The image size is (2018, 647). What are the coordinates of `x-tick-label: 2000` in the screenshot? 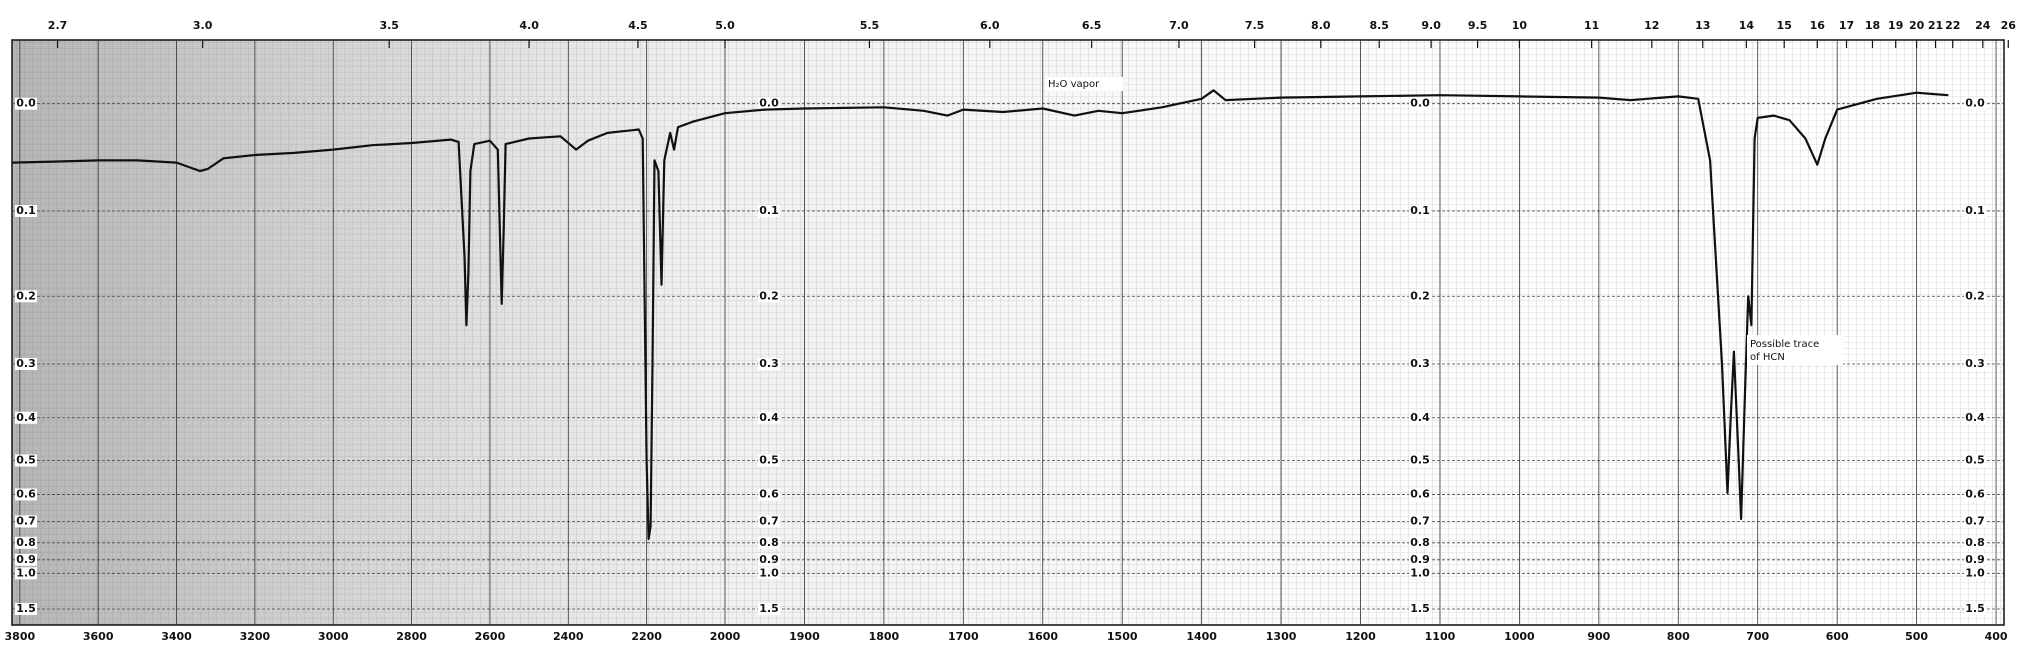 It's located at (725, 636).